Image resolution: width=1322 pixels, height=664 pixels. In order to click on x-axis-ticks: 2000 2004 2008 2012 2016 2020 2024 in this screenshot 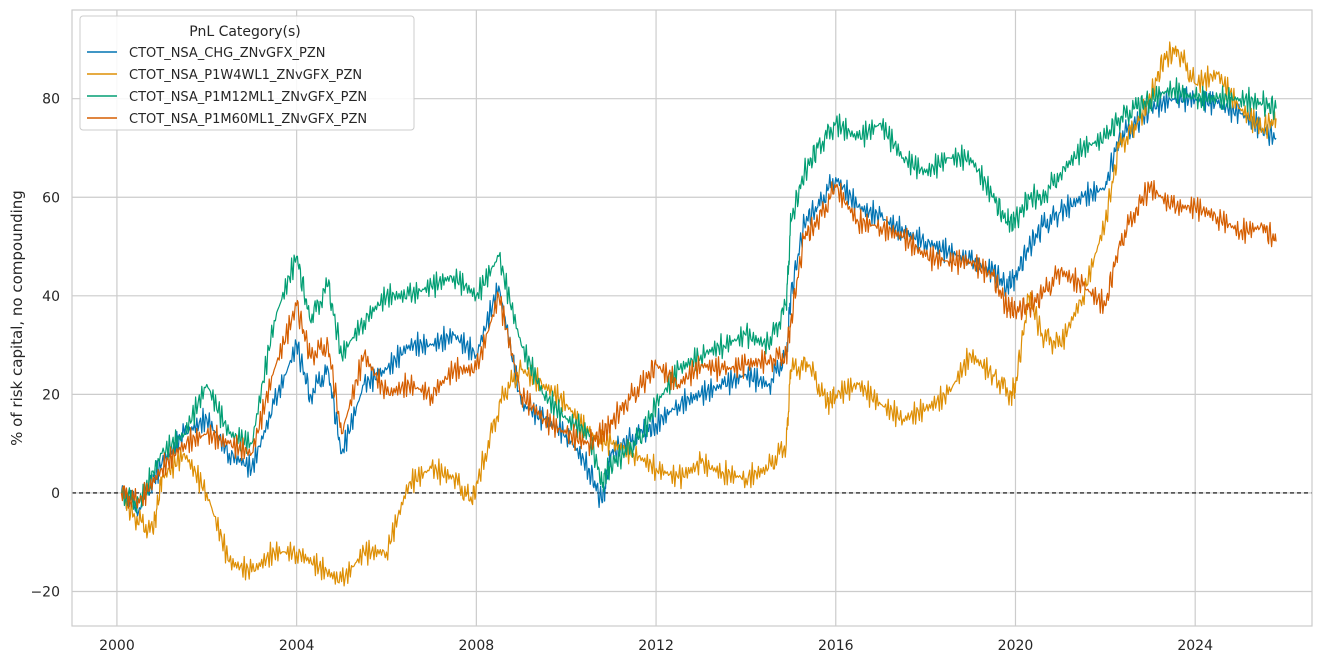, I will do `click(656, 646)`.